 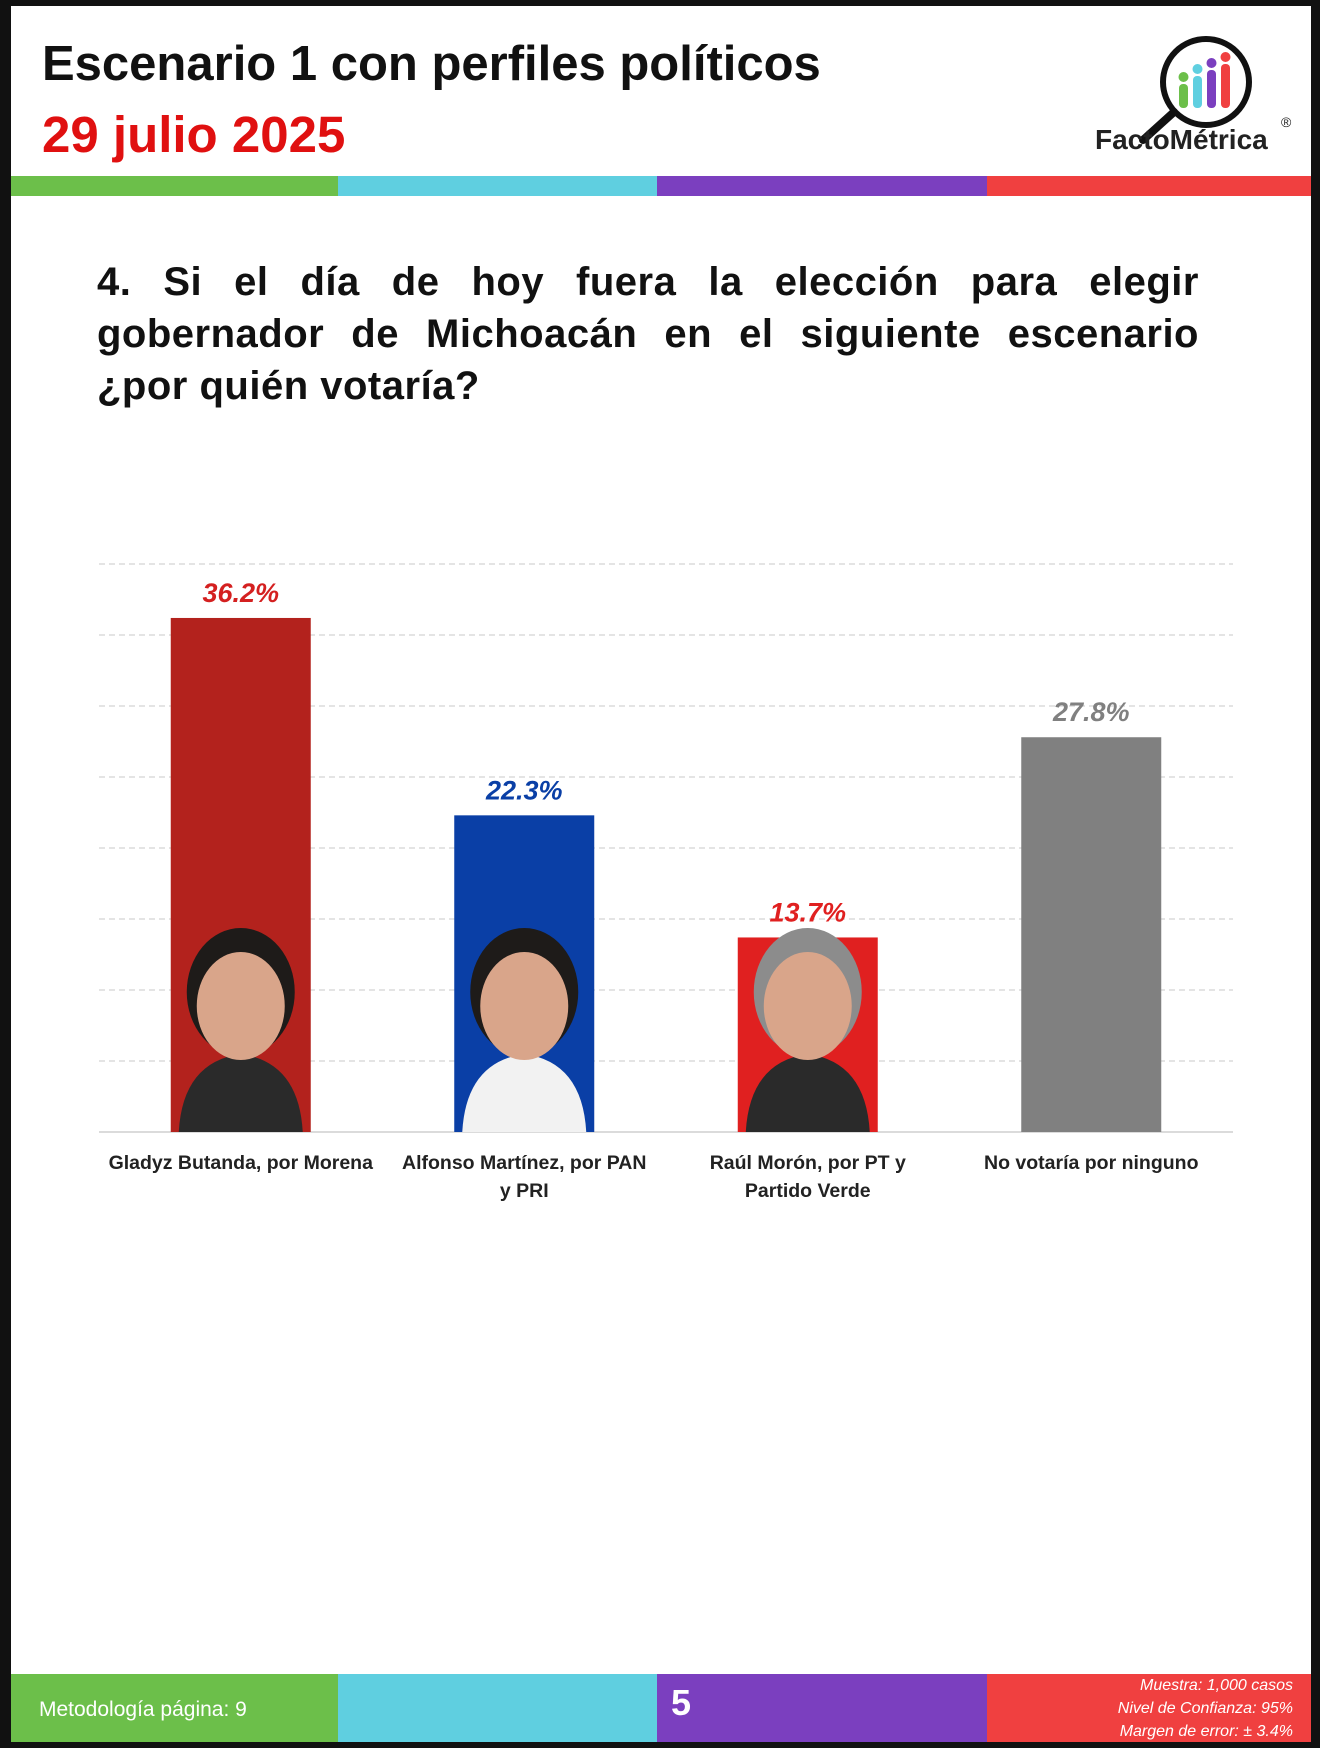 What do you see at coordinates (822, 186) in the screenshot?
I see `band-purple` at bounding box center [822, 186].